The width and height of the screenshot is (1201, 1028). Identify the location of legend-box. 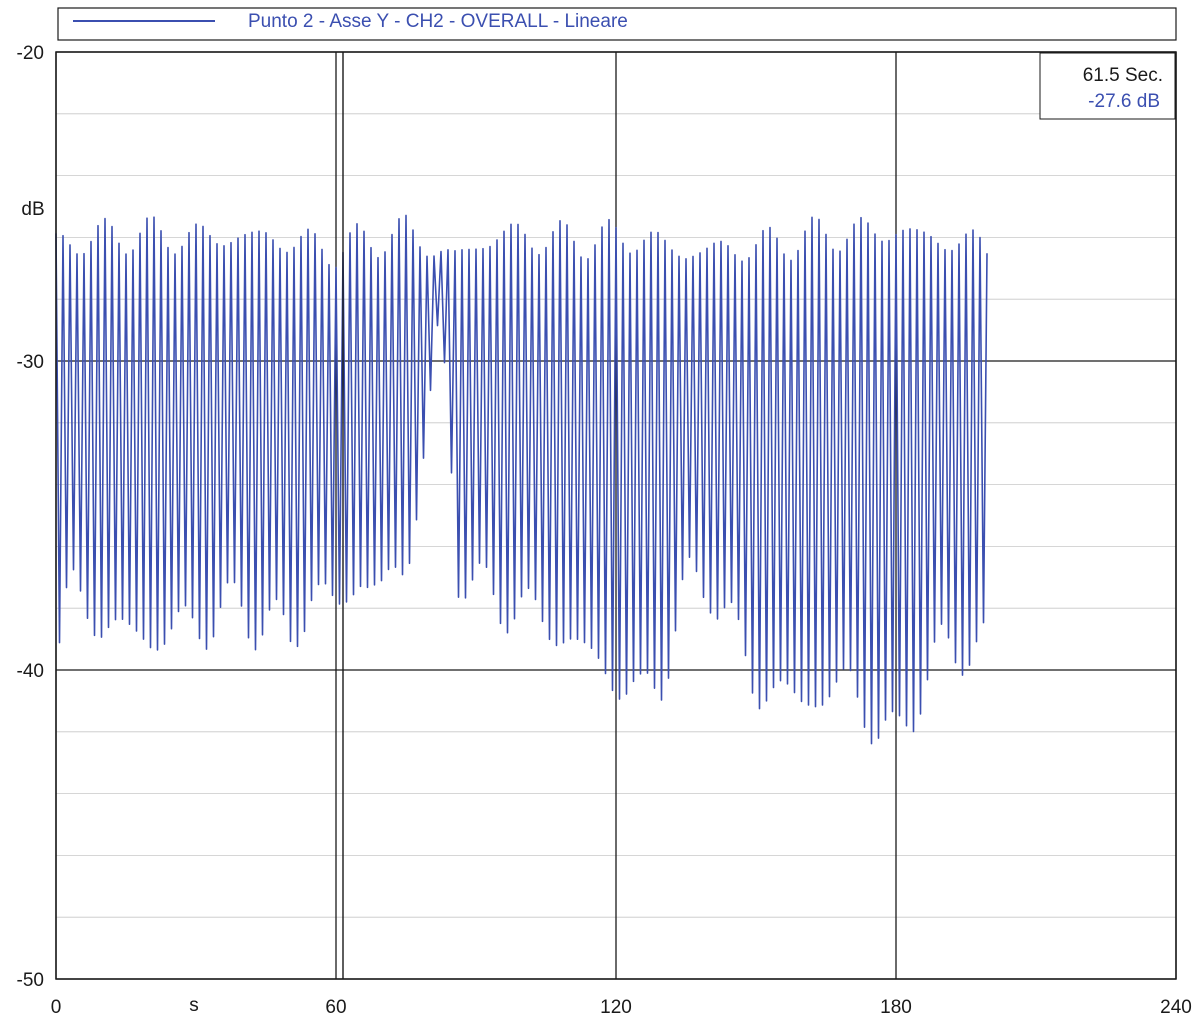
(617, 24).